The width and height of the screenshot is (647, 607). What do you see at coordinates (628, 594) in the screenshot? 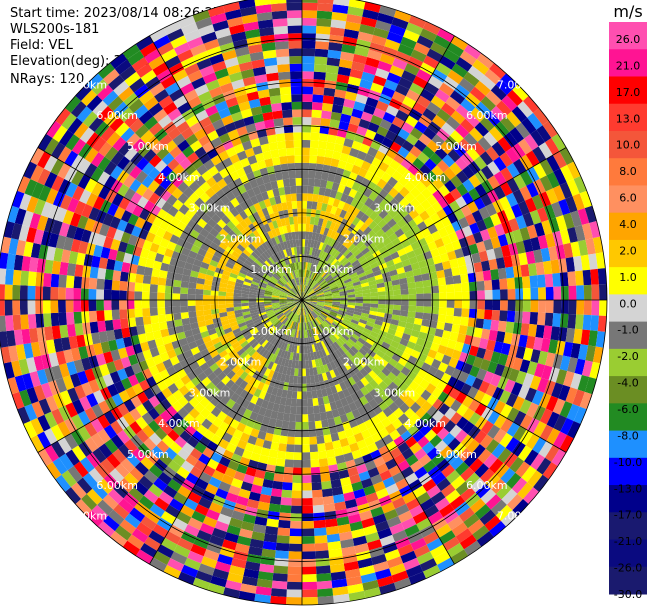
I see `colorbar-tick-label: -30.0` at bounding box center [628, 594].